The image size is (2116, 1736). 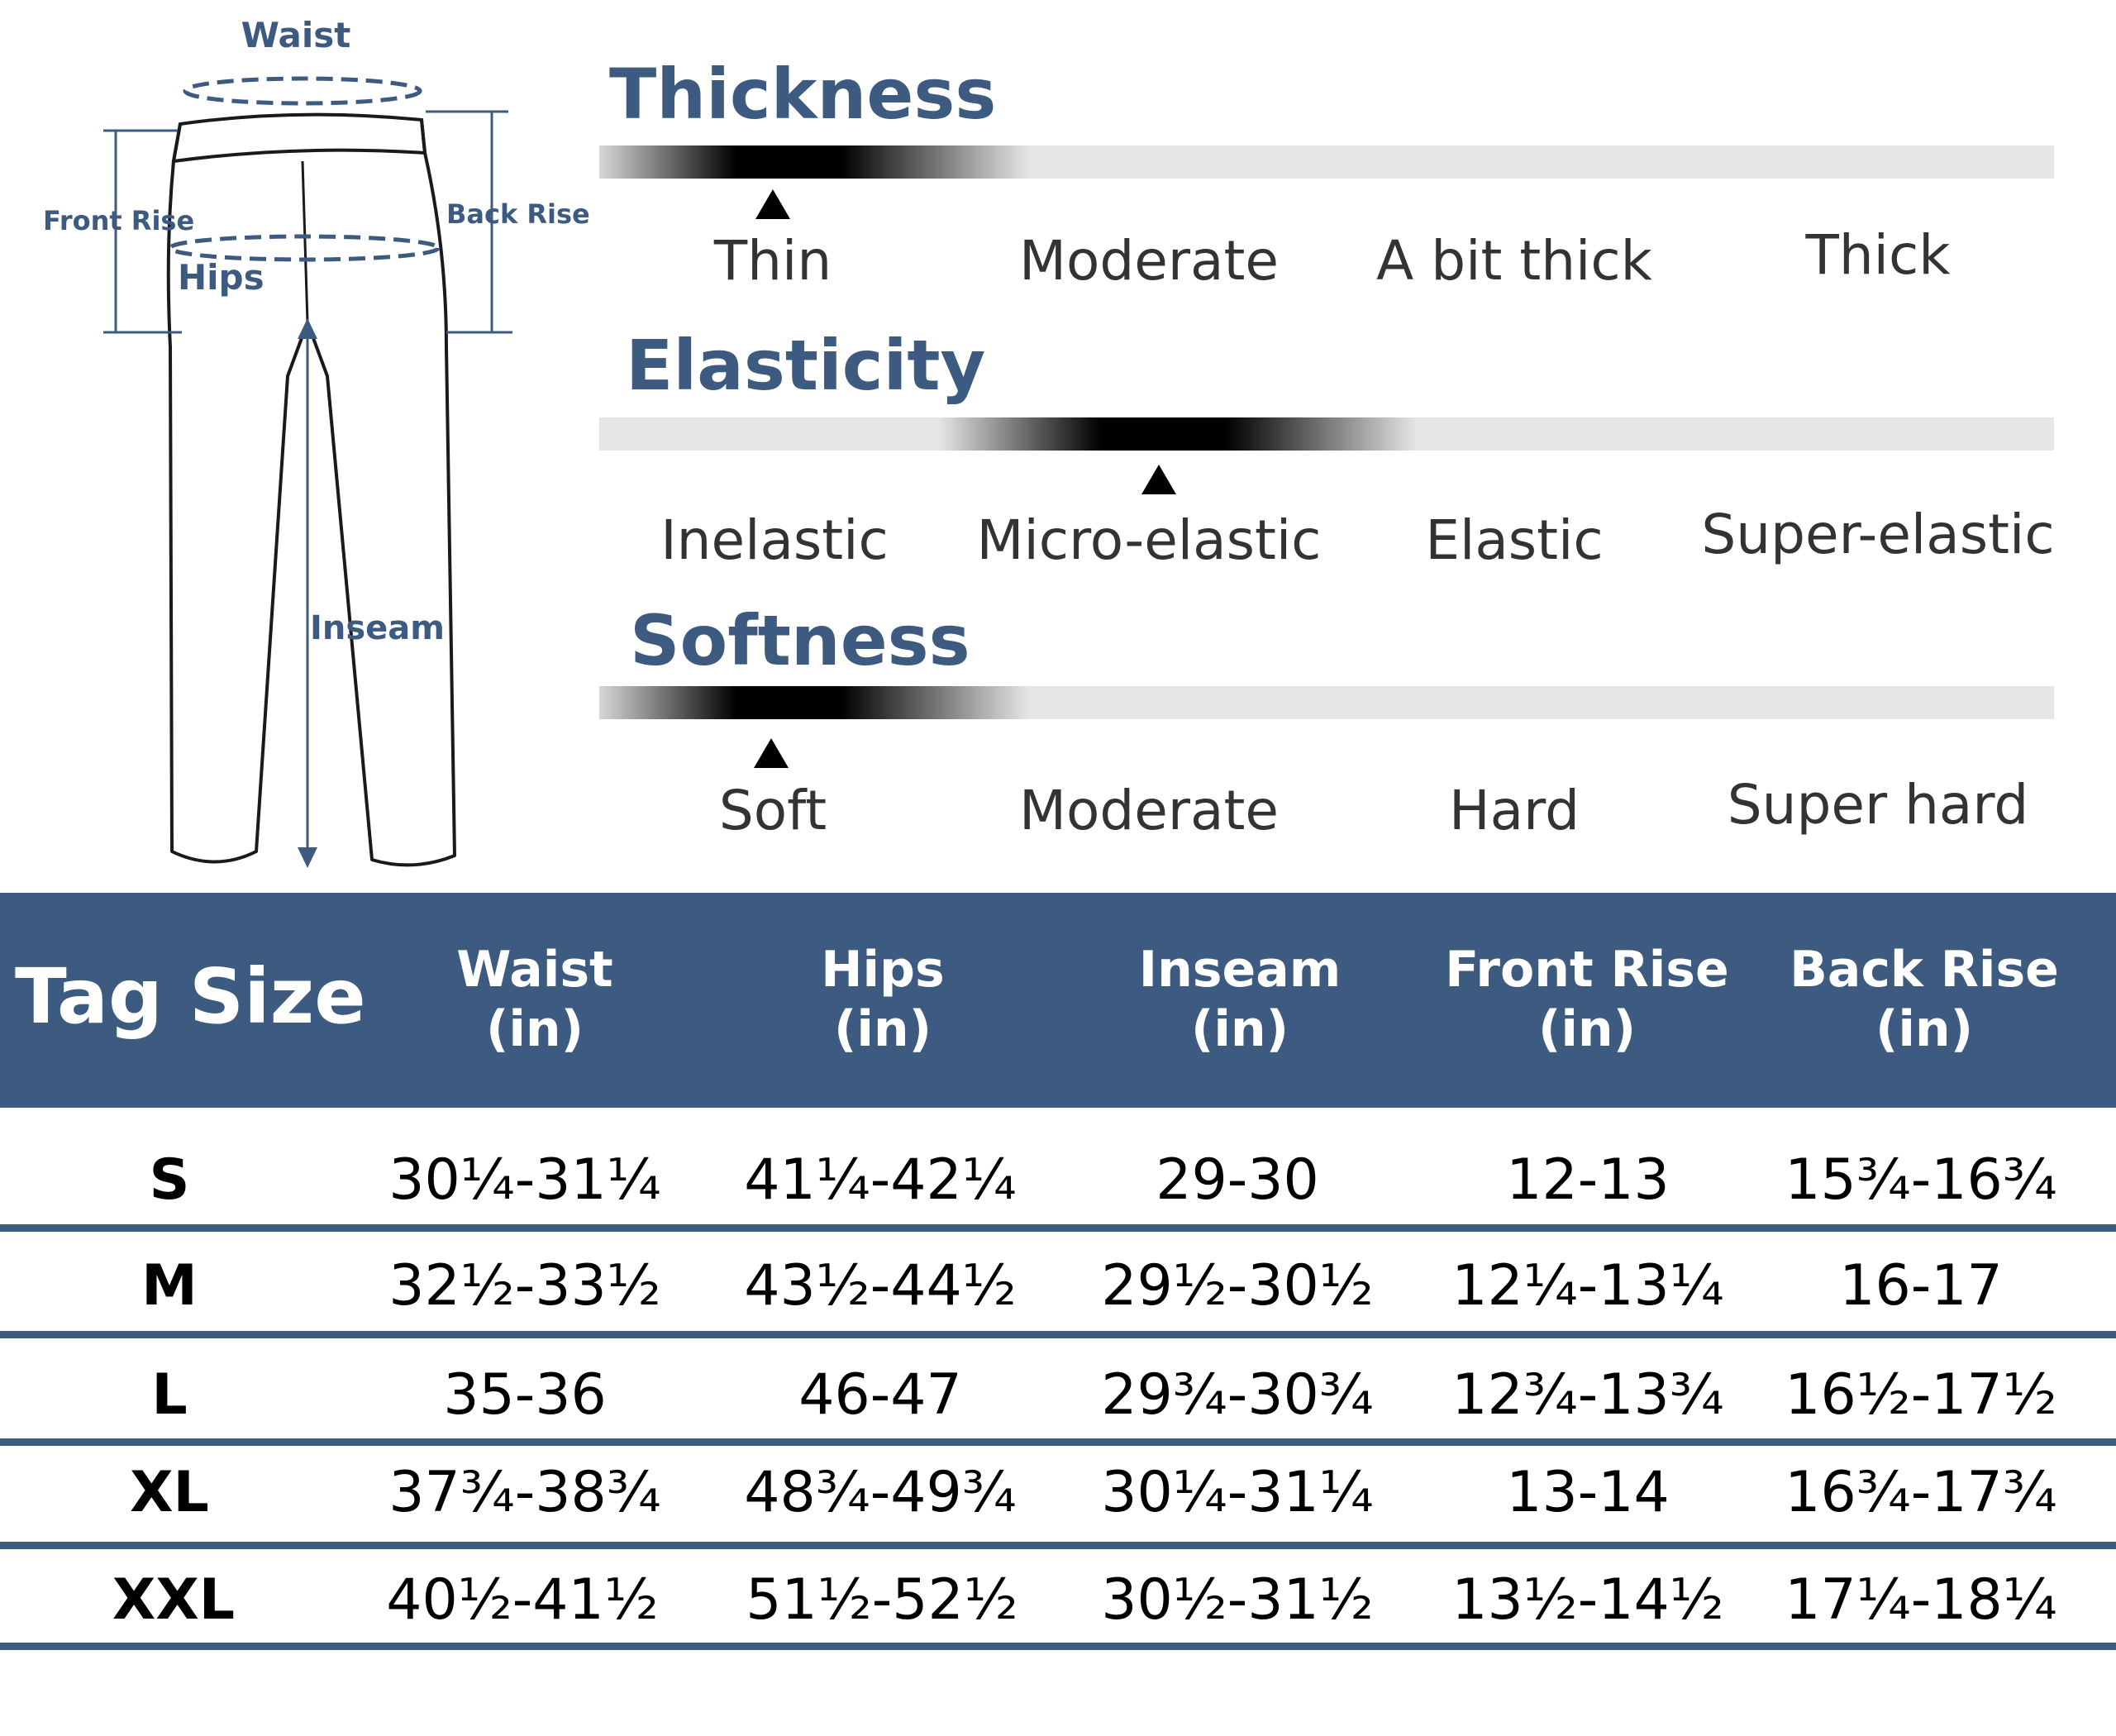 What do you see at coordinates (1878, 805) in the screenshot?
I see `softness-level-super-hard: Super hard` at bounding box center [1878, 805].